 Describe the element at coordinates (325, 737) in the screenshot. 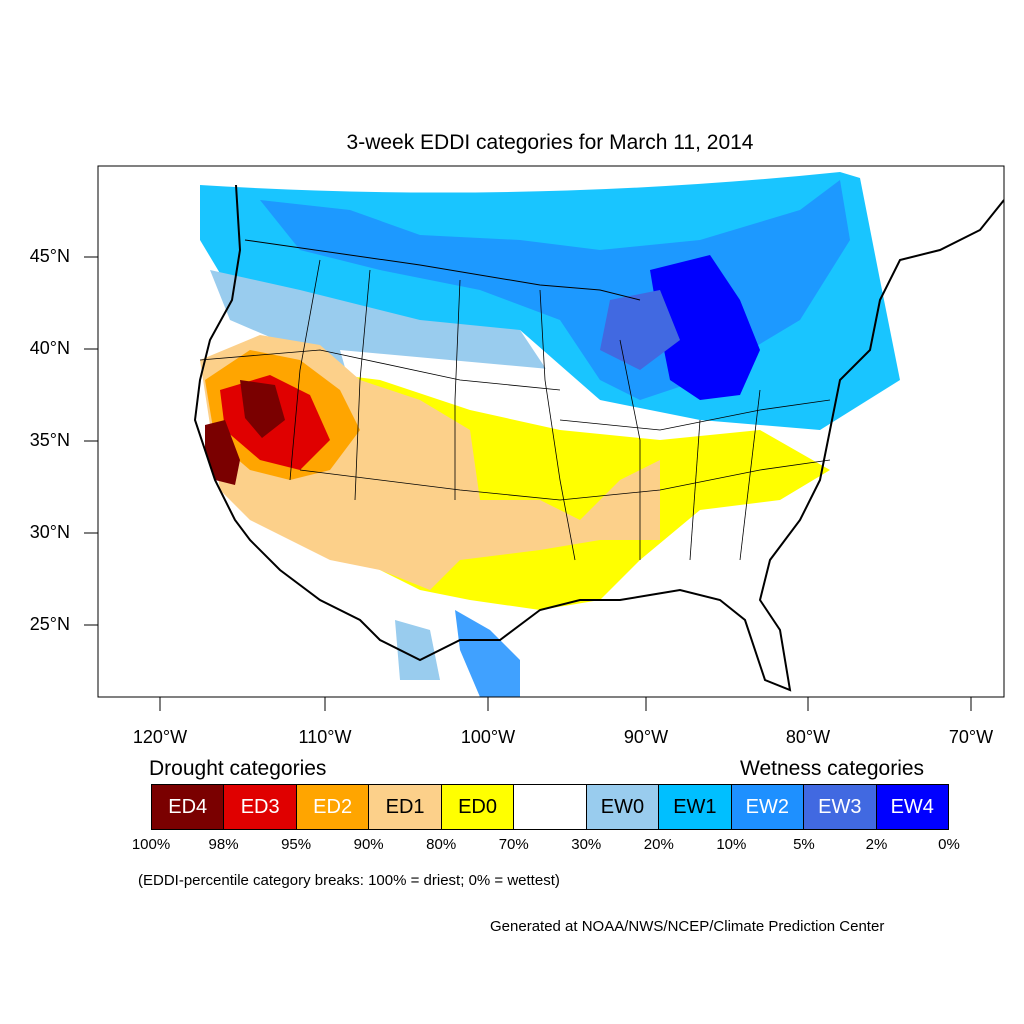

I see `lon-label-110: 110°W` at that location.